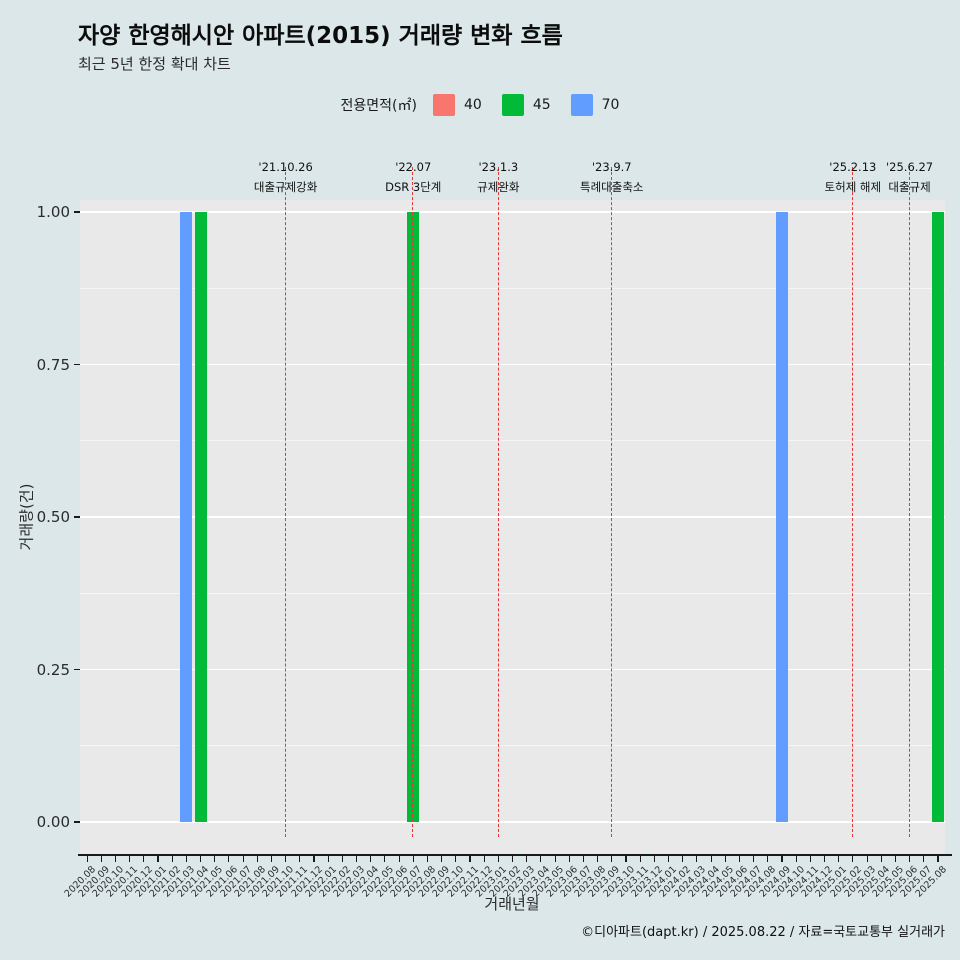  Describe the element at coordinates (515, 855) in the screenshot. I see `x-axis-line` at that location.